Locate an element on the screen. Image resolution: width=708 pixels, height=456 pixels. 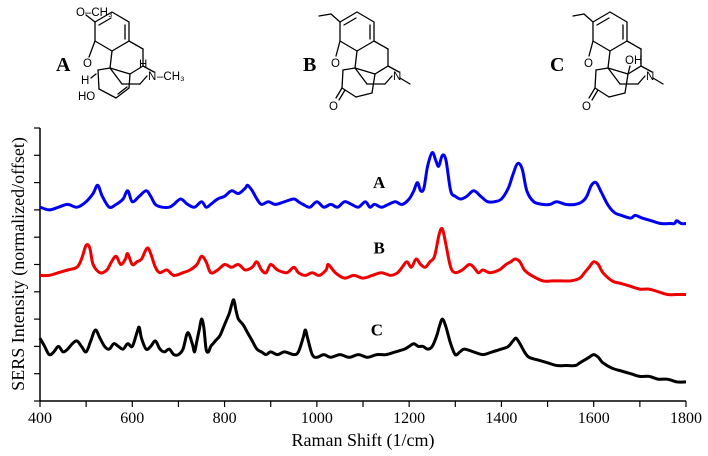
x-tick-label: 1600 is located at coordinates (594, 418).